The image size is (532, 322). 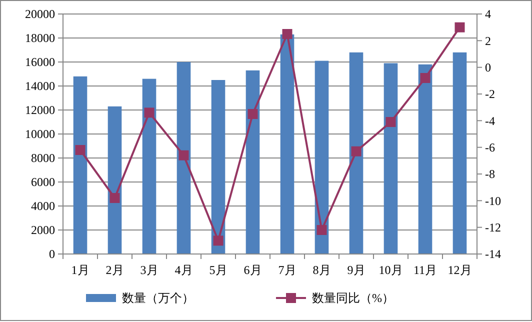 What do you see at coordinates (321, 270) in the screenshot?
I see `x-tick-label: 8月` at bounding box center [321, 270].